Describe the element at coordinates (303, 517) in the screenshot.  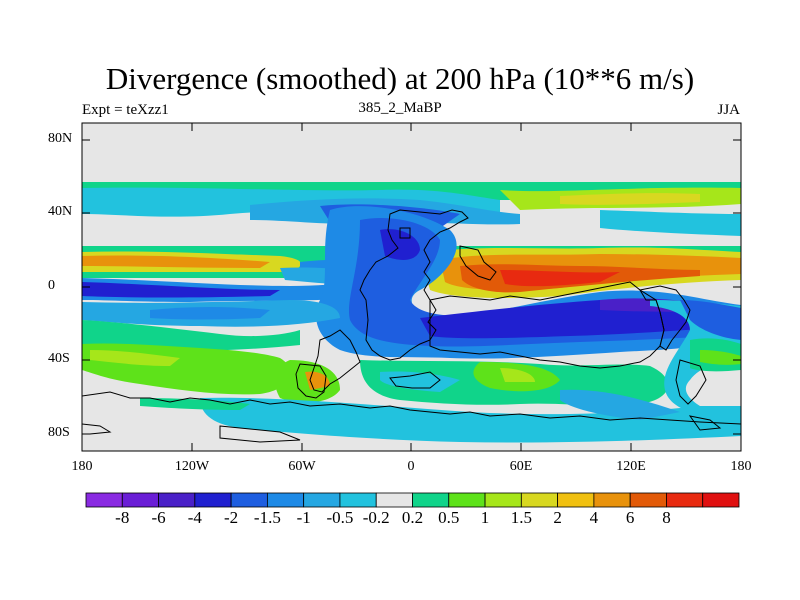
I see `colorbar-label: -1` at that location.